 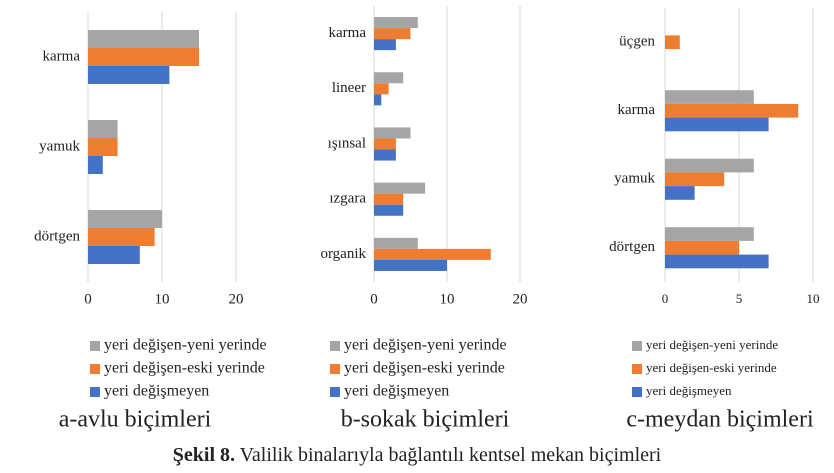 What do you see at coordinates (343, 254) in the screenshot?
I see `category-label: organik` at bounding box center [343, 254].